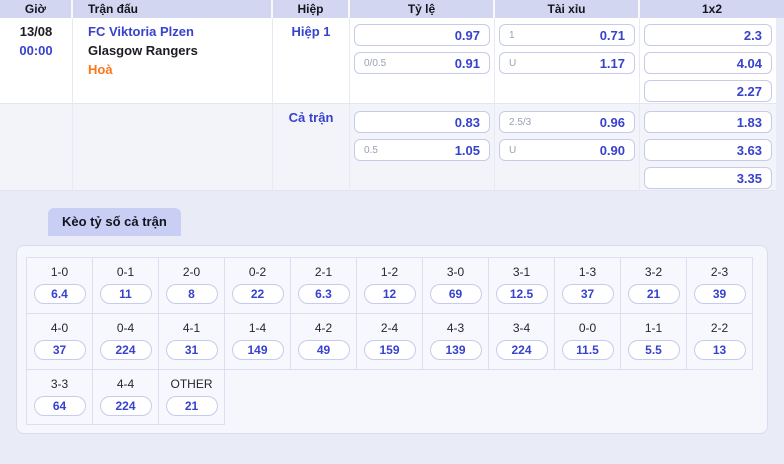  What do you see at coordinates (323, 294) in the screenshot?
I see `score-odds-button: 6.3` at bounding box center [323, 294].